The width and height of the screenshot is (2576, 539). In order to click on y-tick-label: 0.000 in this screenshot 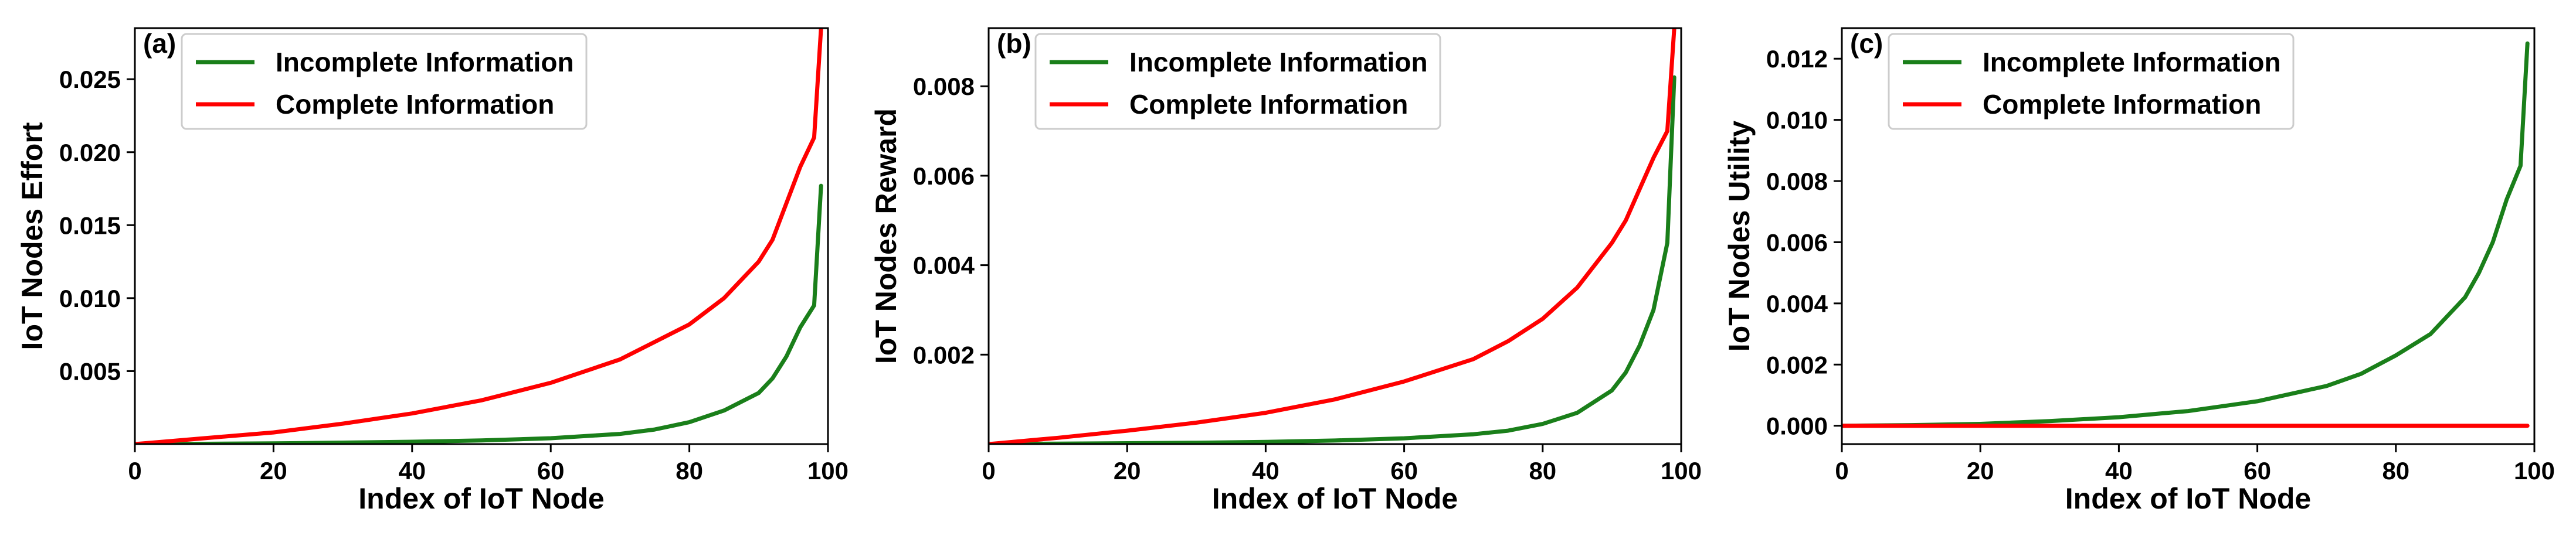, I will do `click(1797, 426)`.